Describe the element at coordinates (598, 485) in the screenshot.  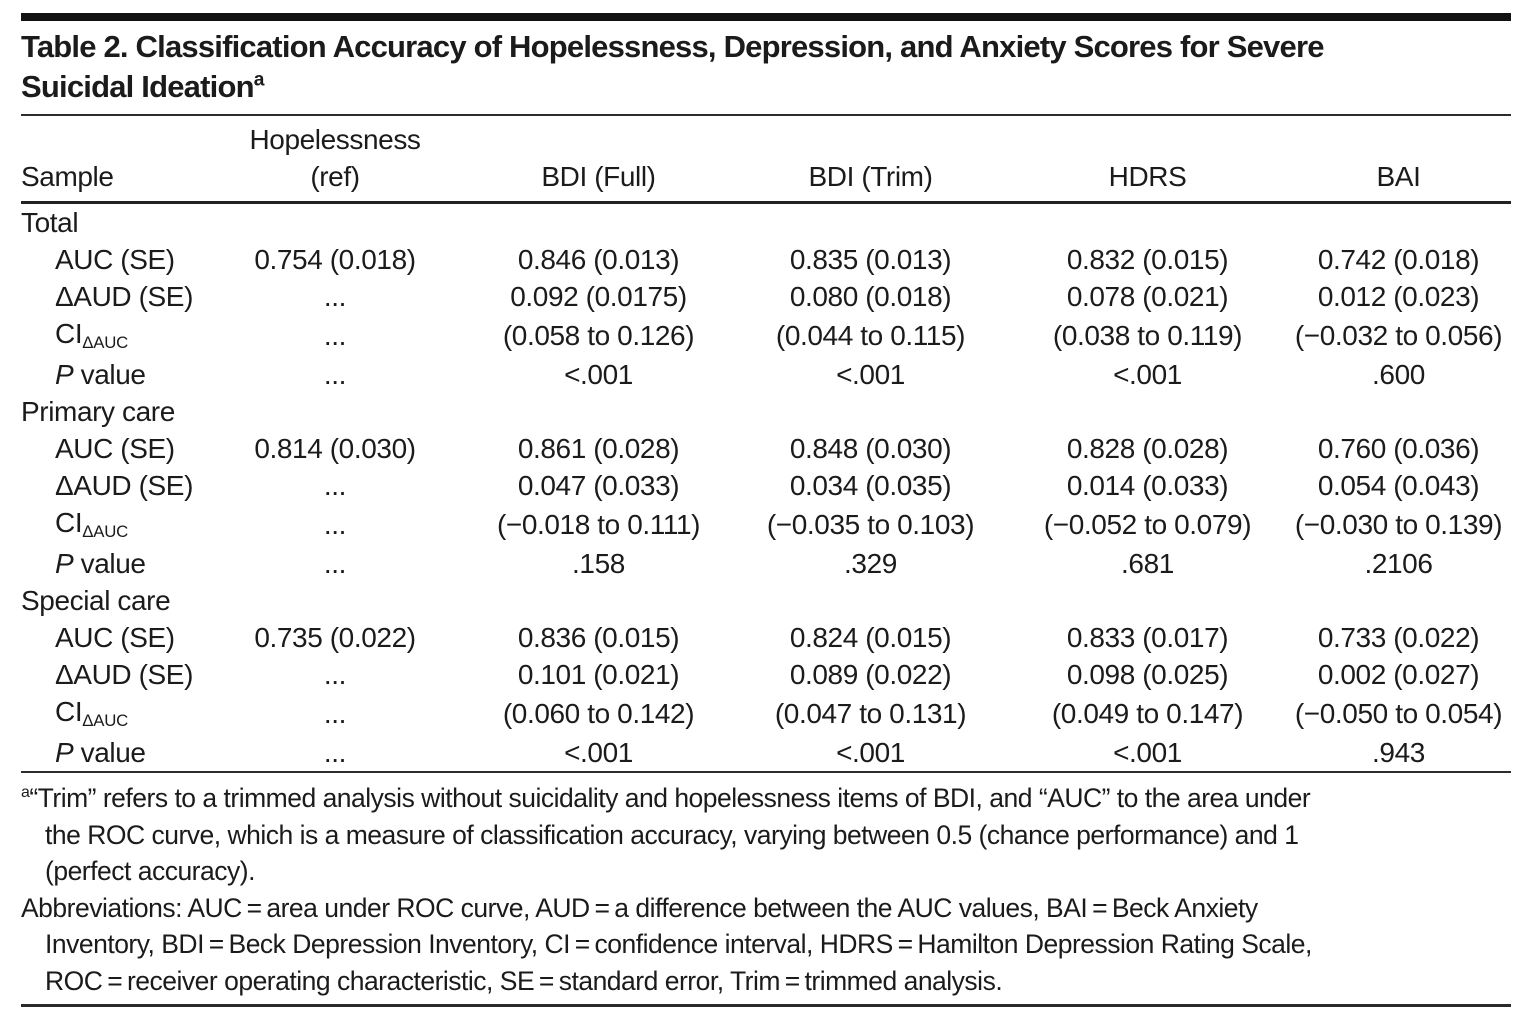
I see `data-cell: 0.047 (0.033)` at that location.